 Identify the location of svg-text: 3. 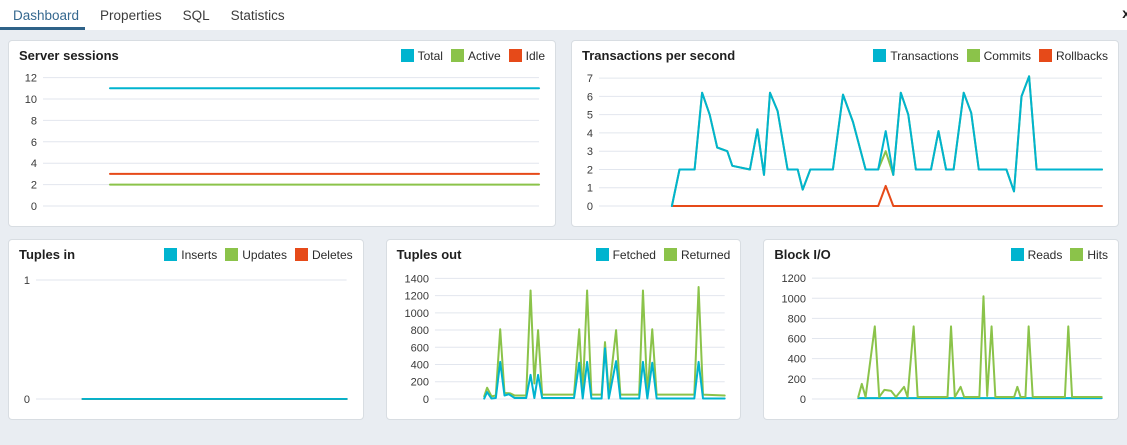
(590, 152).